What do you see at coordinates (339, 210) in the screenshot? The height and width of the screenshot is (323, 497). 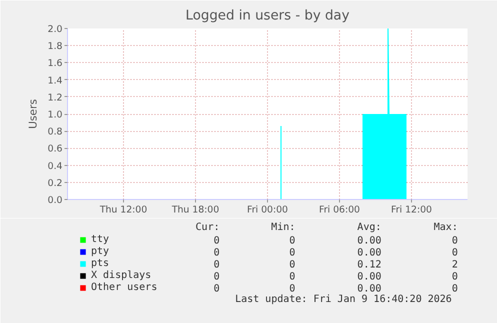 I see `x-tick-label: Fri 06:00` at bounding box center [339, 210].